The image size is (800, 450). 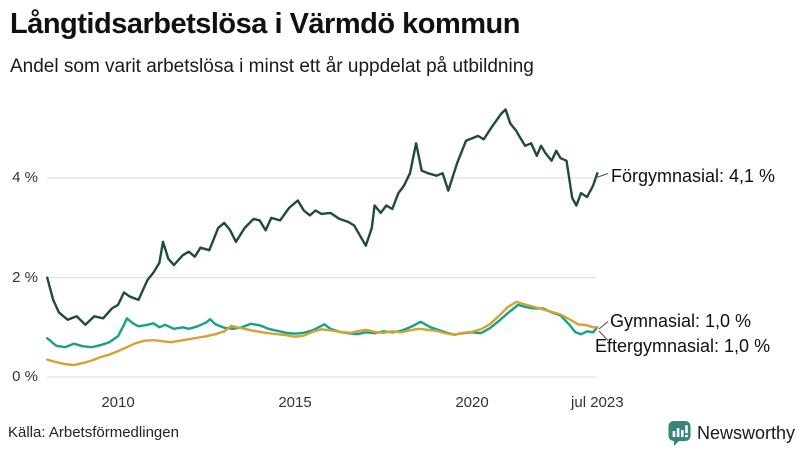 What do you see at coordinates (679, 433) in the screenshot?
I see `newsworthy-icon` at bounding box center [679, 433].